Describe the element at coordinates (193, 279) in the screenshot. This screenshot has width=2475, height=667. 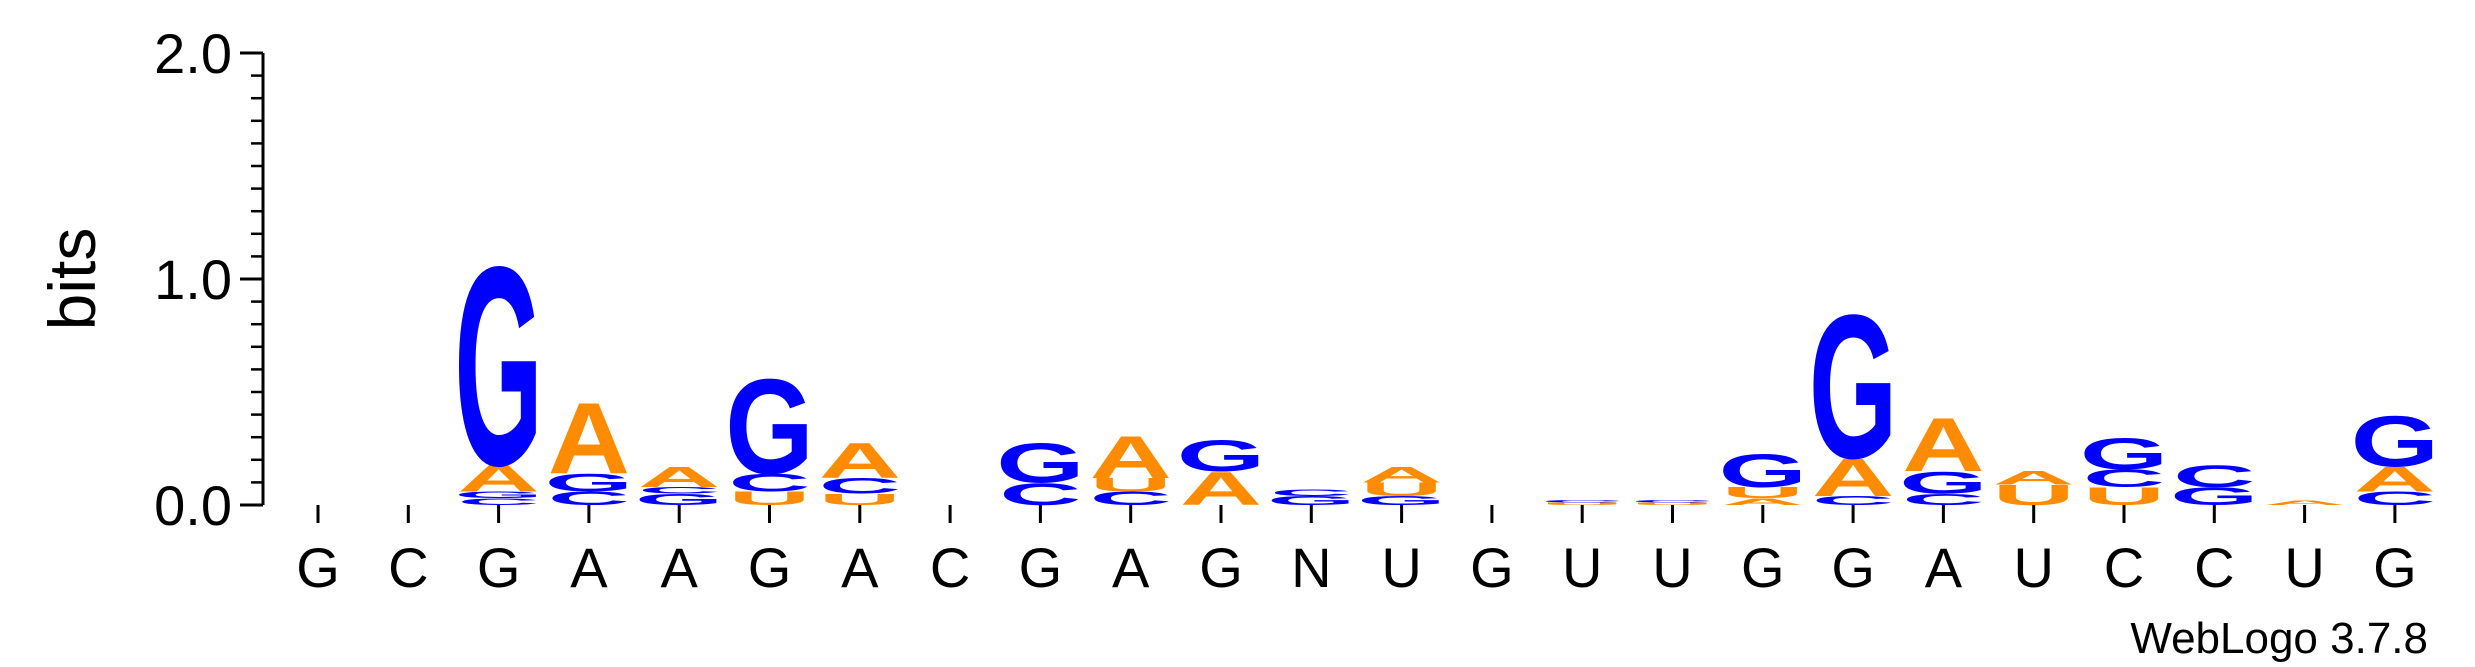
I see `y-tick-label: 1.0` at that location.